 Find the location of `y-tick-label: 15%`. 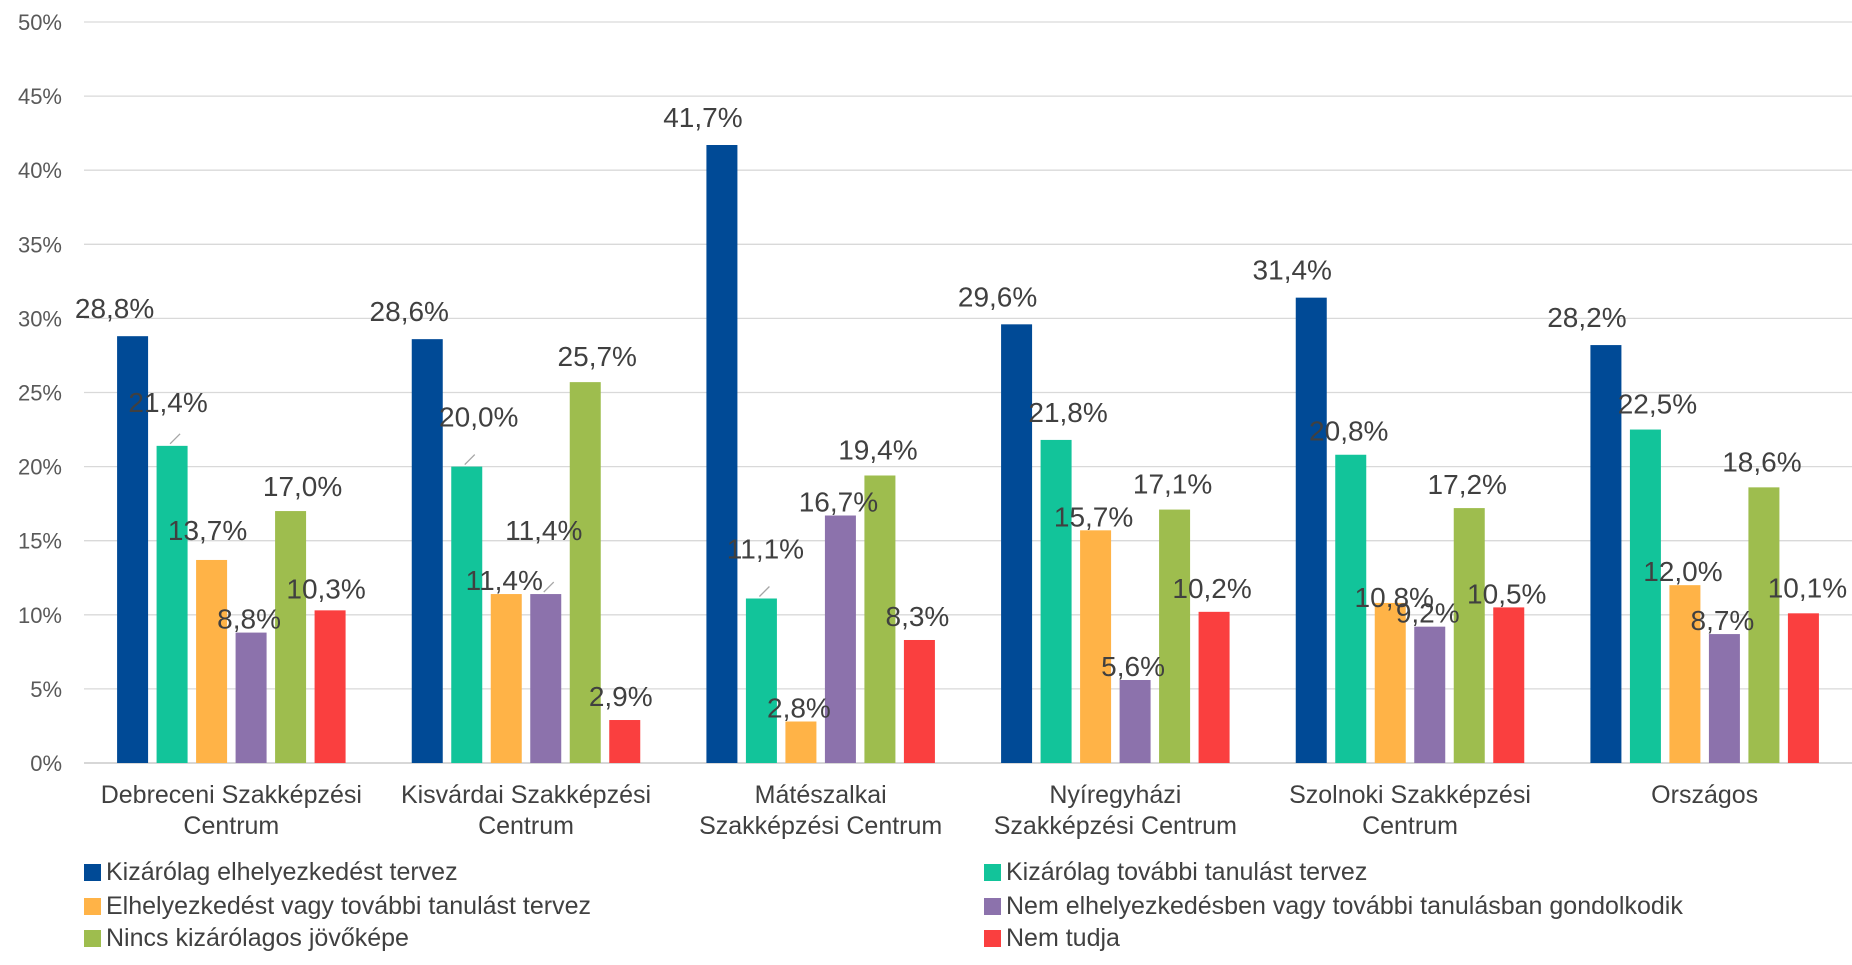

y-tick-label: 15% is located at coordinates (40, 541).